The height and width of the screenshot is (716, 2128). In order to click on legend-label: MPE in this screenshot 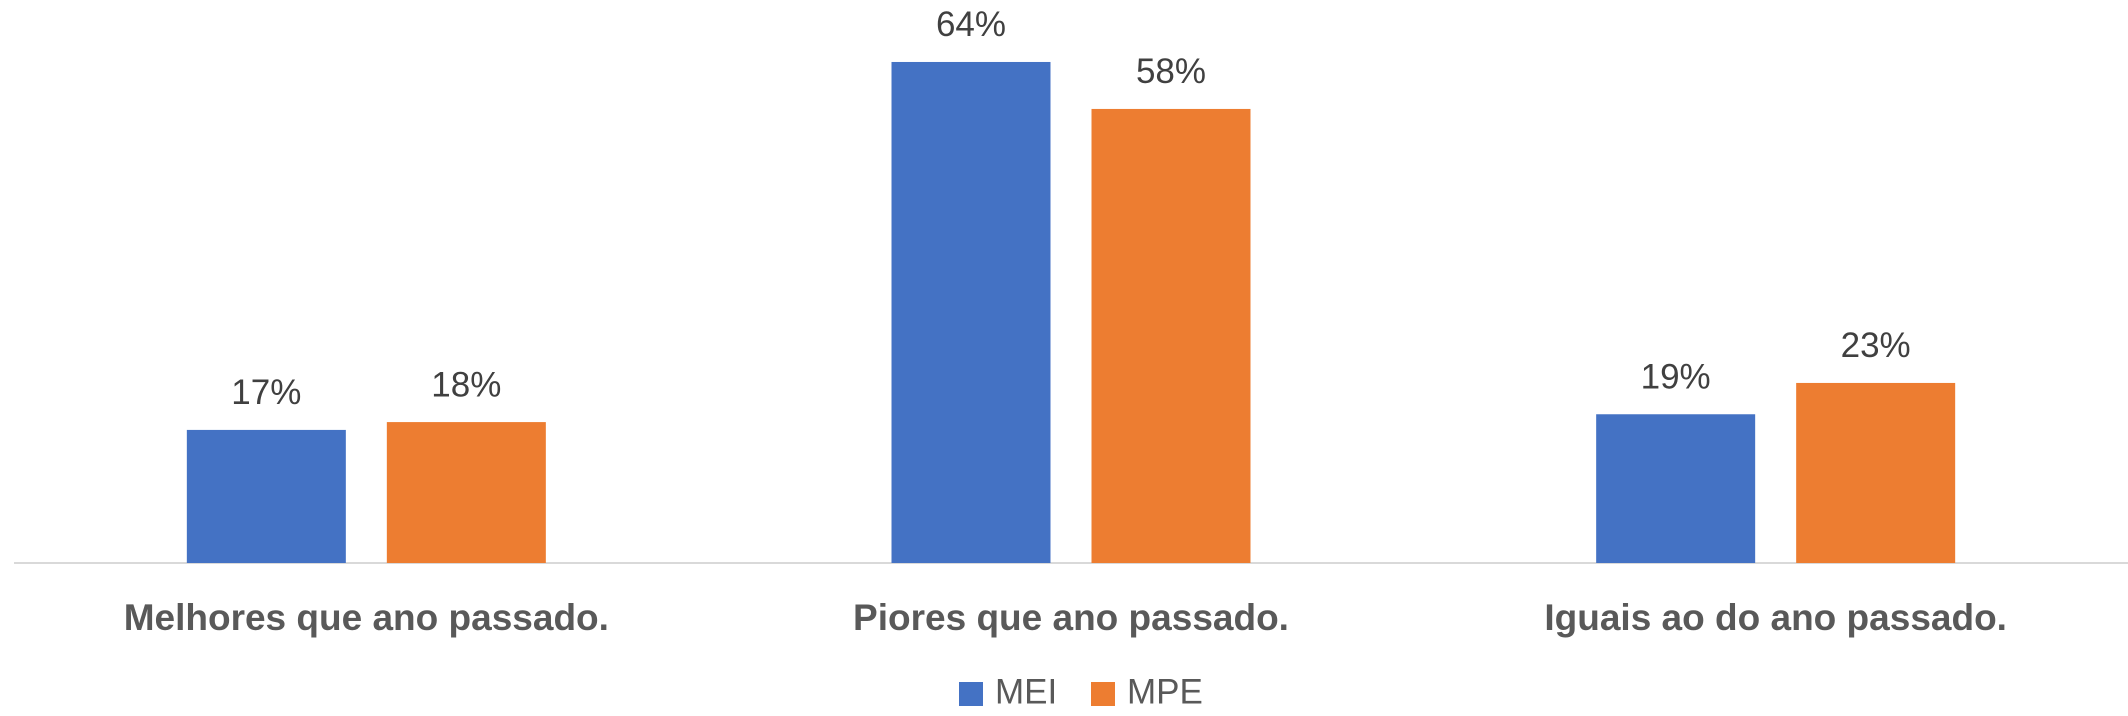, I will do `click(1165, 691)`.